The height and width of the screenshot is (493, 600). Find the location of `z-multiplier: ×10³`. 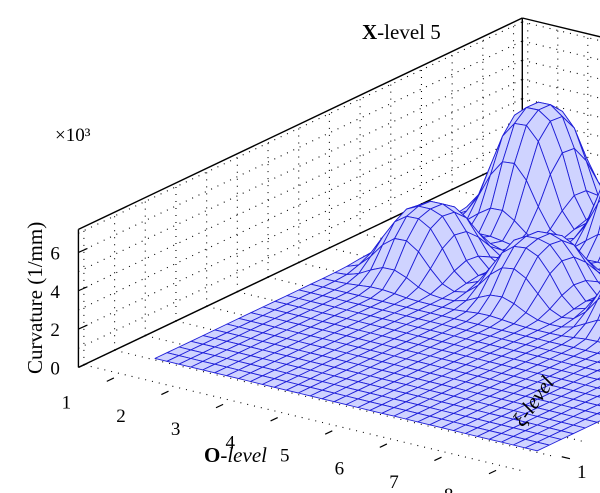

z-multiplier: ×10³ is located at coordinates (73, 135).